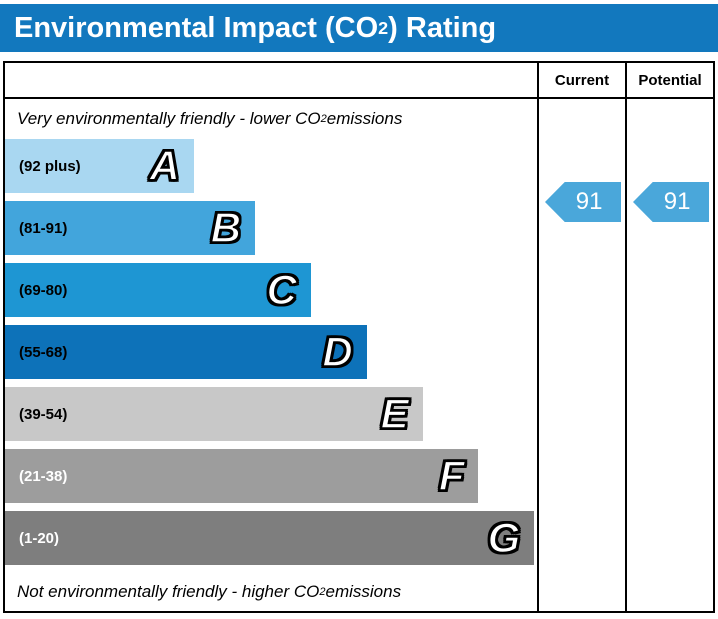 Image resolution: width=718 pixels, height=619 pixels. I want to click on current-rating-value: 91, so click(589, 201).